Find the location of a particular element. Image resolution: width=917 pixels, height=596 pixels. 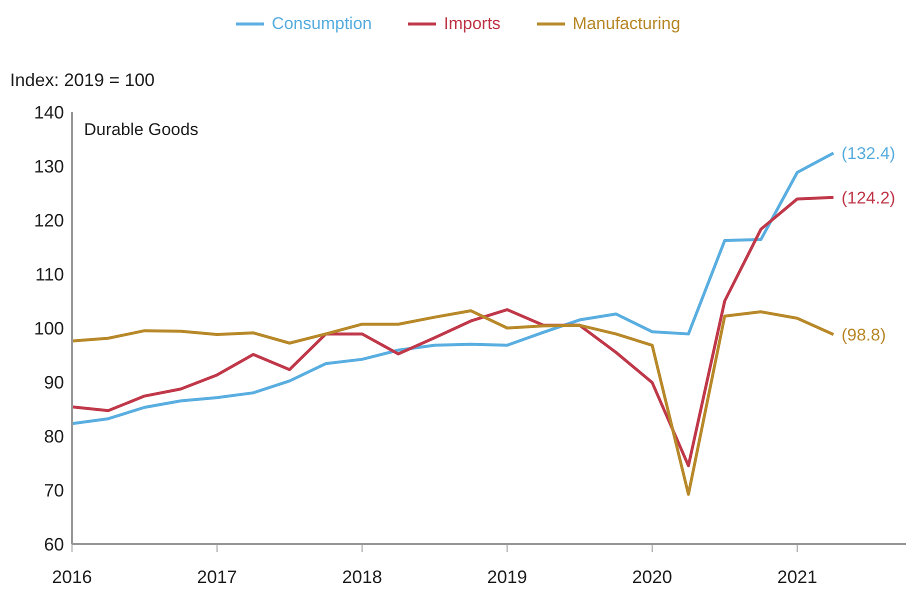

y-tick-label: 70 is located at coordinates (54, 490).